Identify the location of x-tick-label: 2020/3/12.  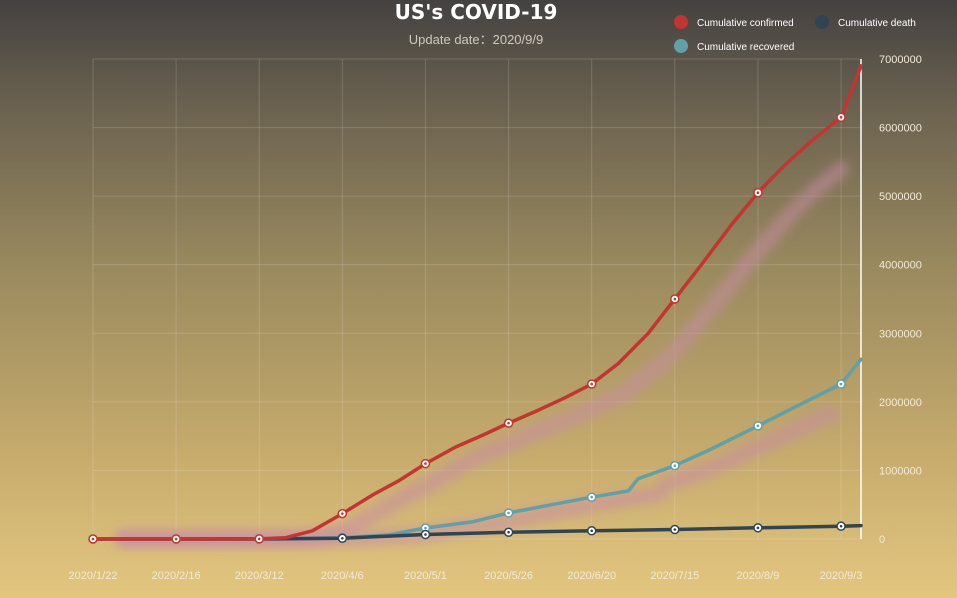
(259, 576).